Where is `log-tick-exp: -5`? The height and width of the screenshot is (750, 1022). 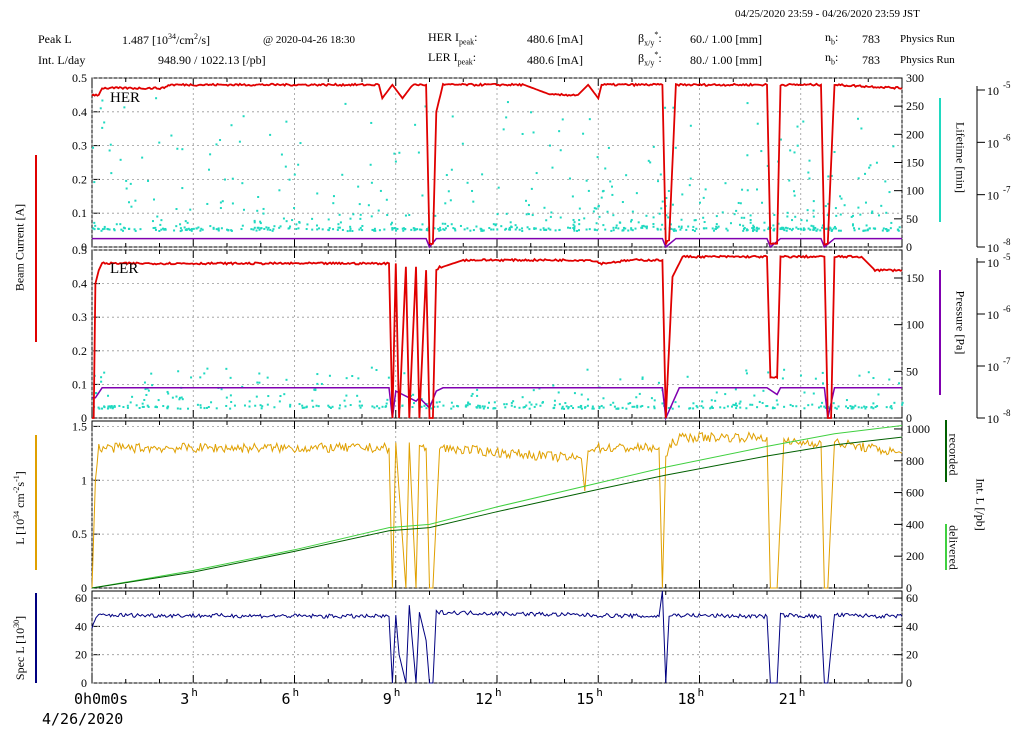 log-tick-exp: -5 is located at coordinates (1007, 85).